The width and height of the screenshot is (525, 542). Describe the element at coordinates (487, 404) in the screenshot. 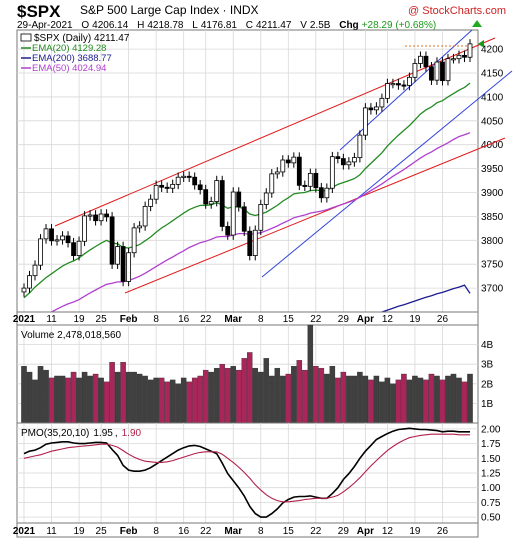

I see `volume-tick-label: 1B` at that location.